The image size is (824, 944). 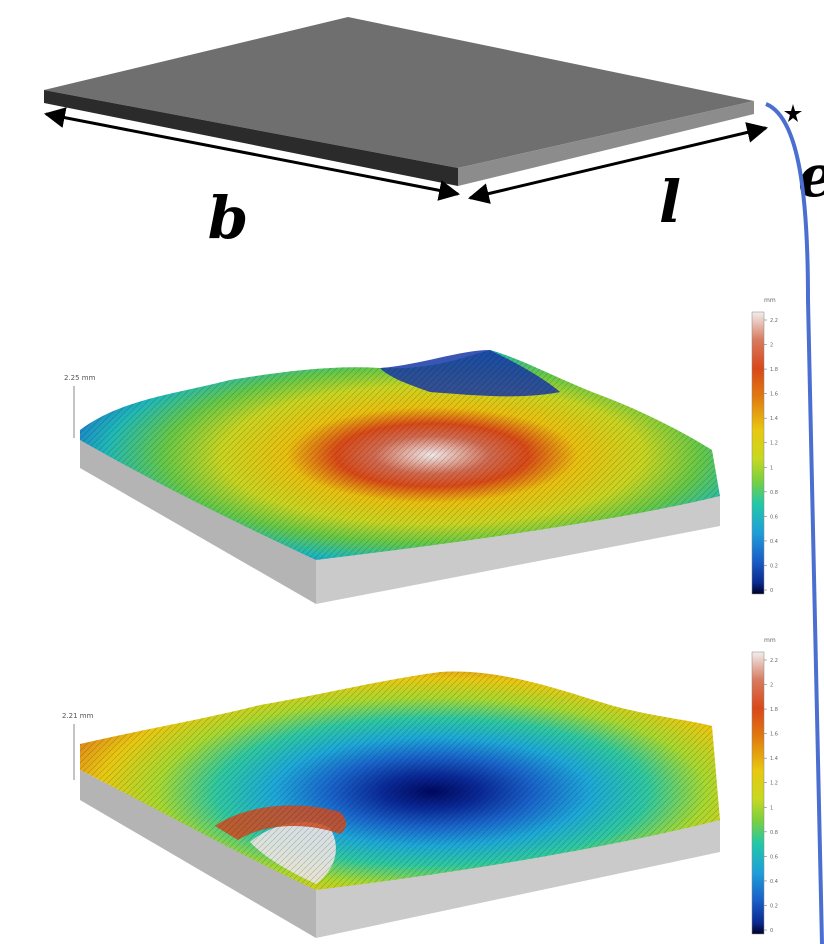 What do you see at coordinates (774, 735) in the screenshot?
I see `surface-bottom-colorbar-tick-label: 1.6` at bounding box center [774, 735].